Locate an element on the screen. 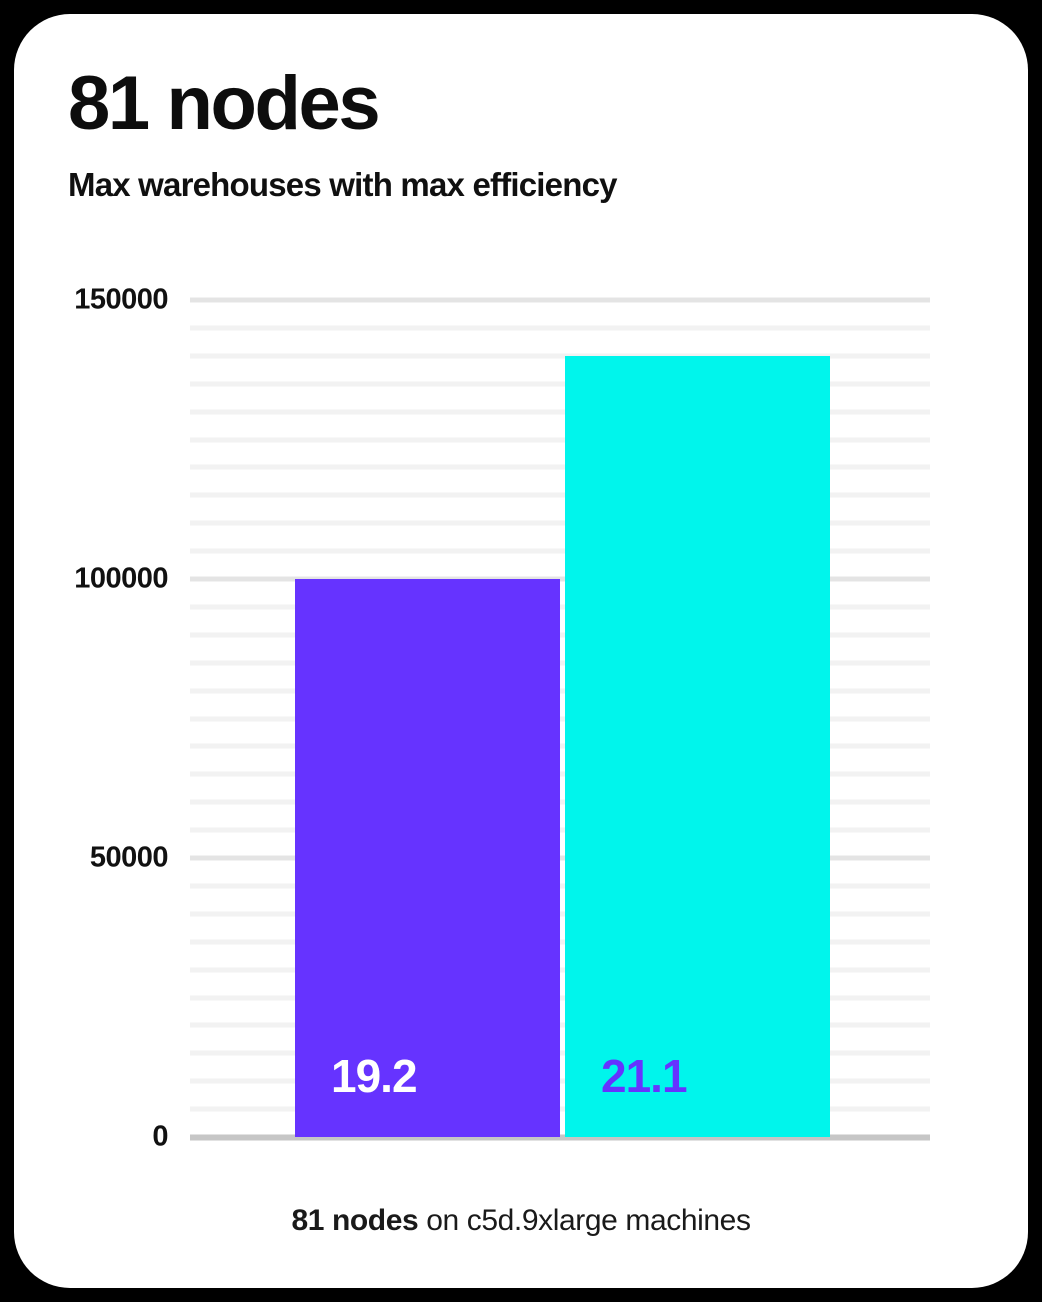 The width and height of the screenshot is (1042, 1302). bar-1: 19.2 is located at coordinates (427, 858).